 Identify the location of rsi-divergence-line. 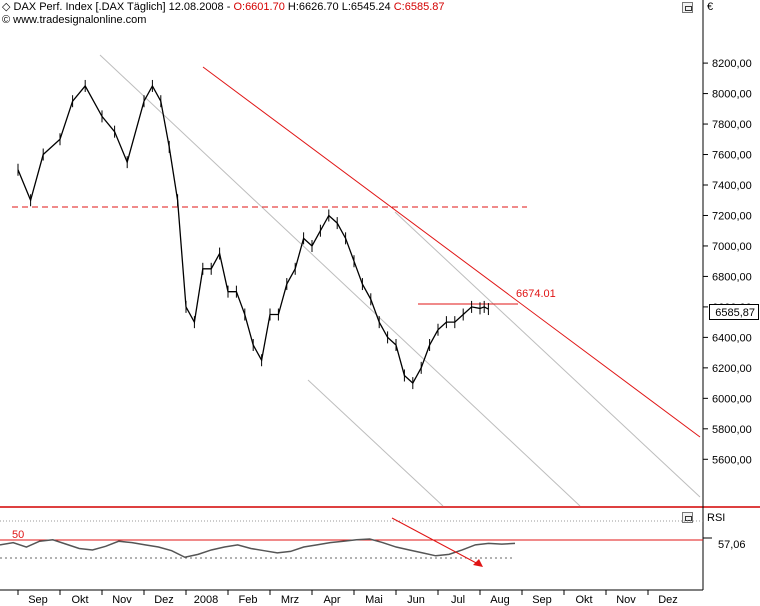
(436, 541).